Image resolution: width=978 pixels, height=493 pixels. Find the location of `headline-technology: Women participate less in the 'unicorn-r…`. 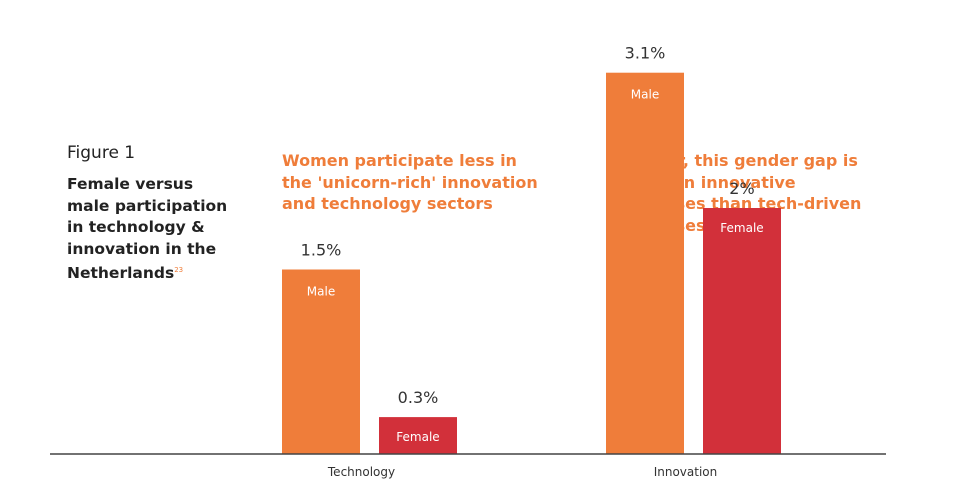

headline-technology: Women participate less in the 'unicorn-r… is located at coordinates (410, 182).